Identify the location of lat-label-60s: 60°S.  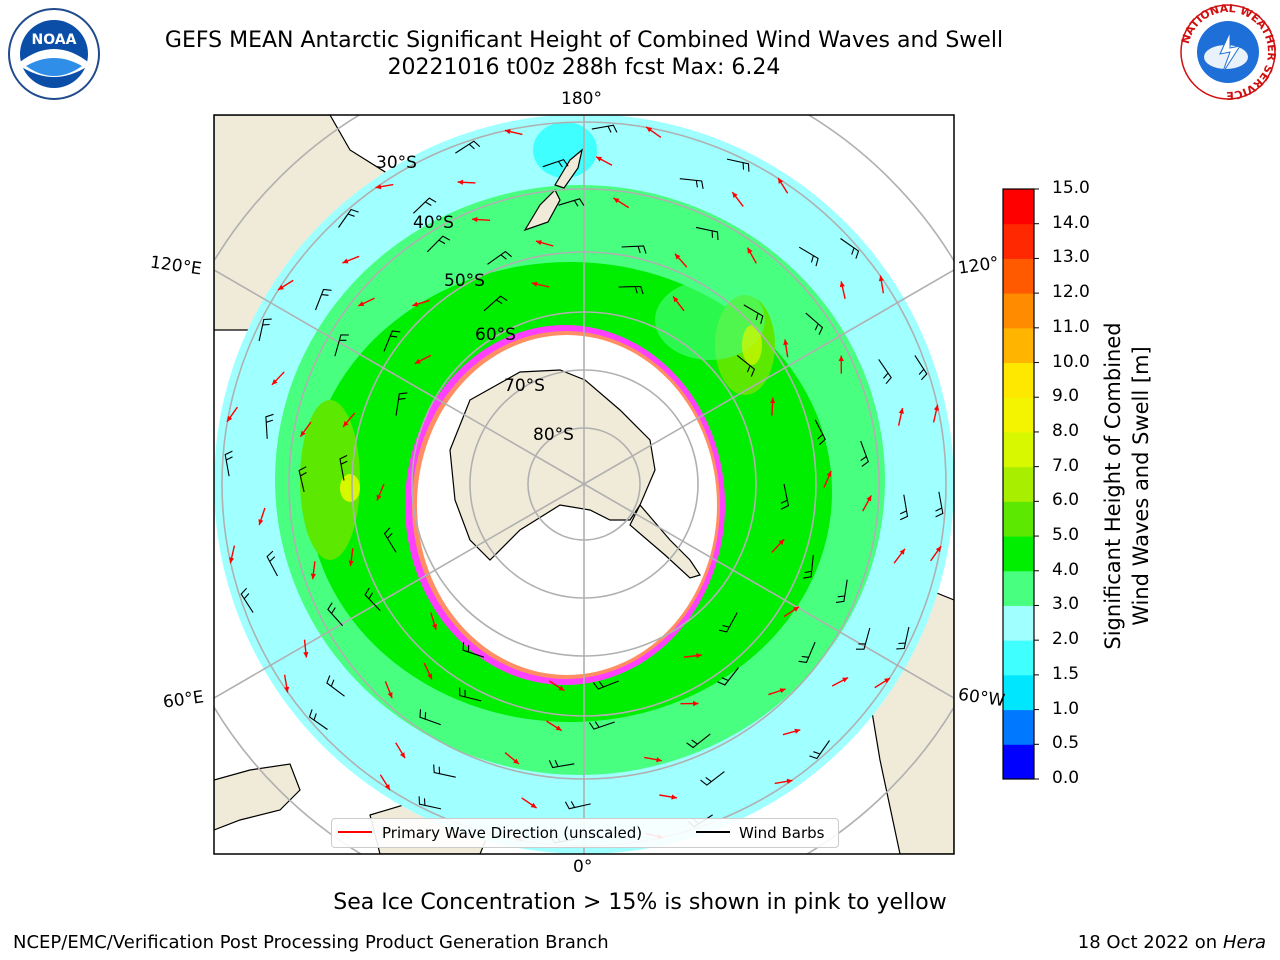
(495, 335).